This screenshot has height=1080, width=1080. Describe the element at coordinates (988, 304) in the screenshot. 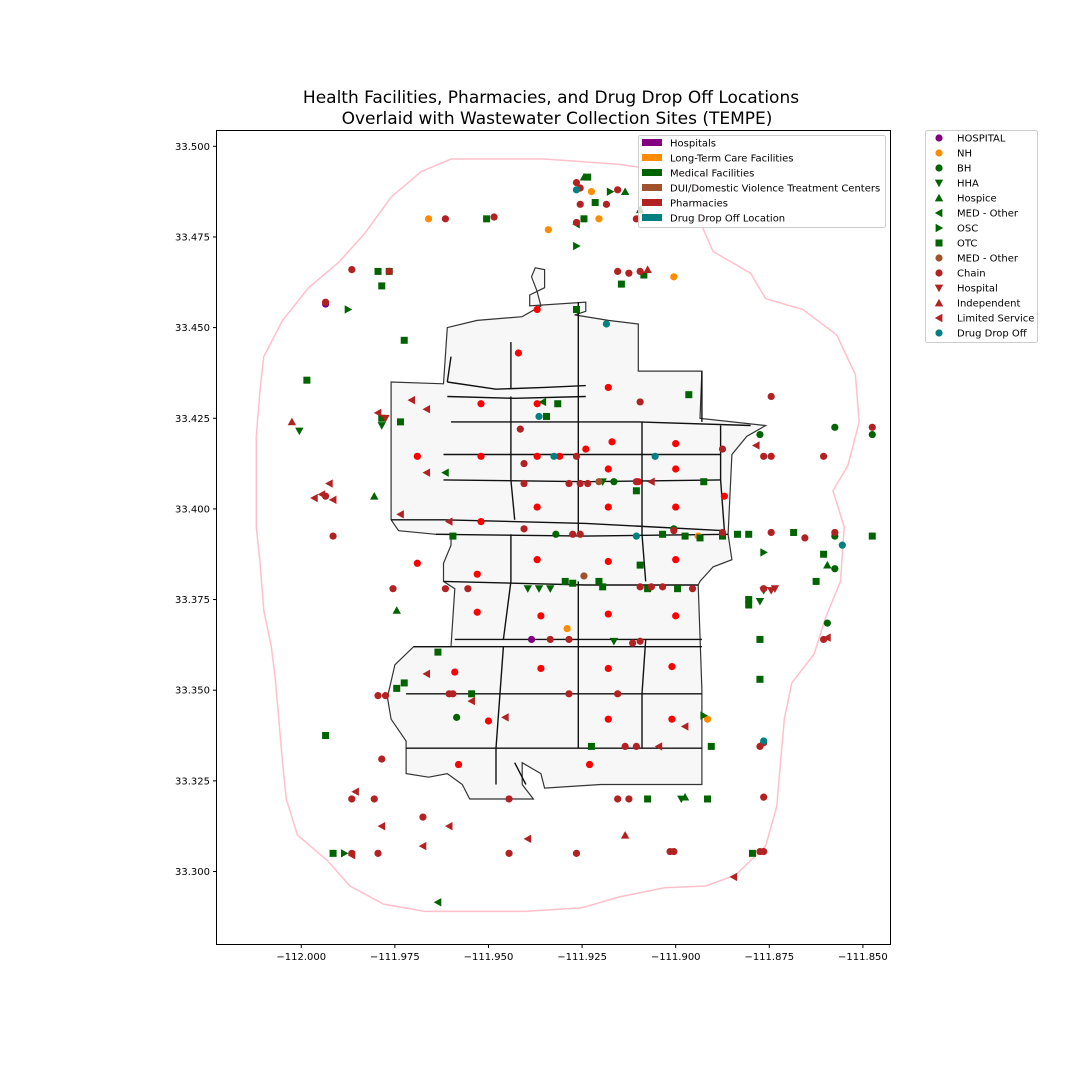

I see `legend-outer-label: Independent` at that location.